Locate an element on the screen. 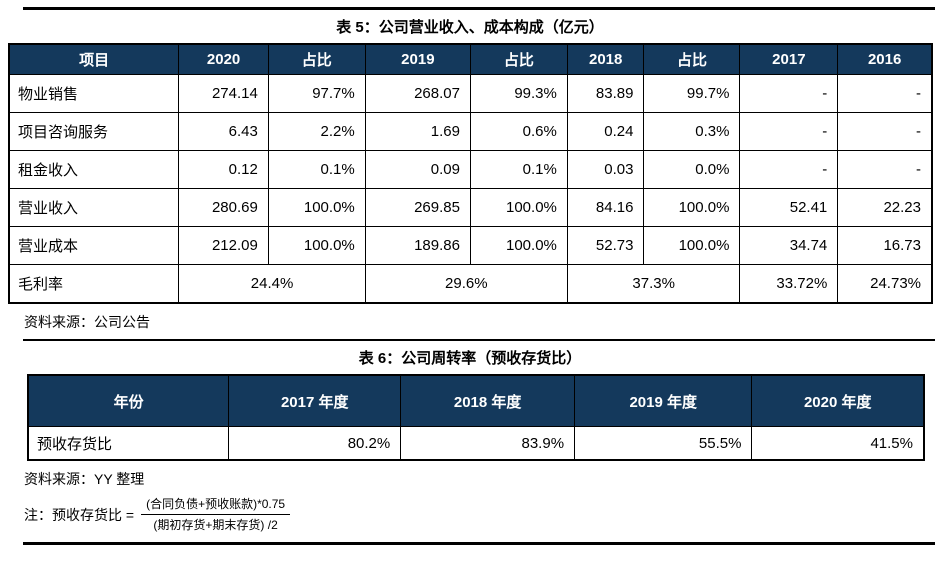  cell-value: 1.69 is located at coordinates (417, 131).